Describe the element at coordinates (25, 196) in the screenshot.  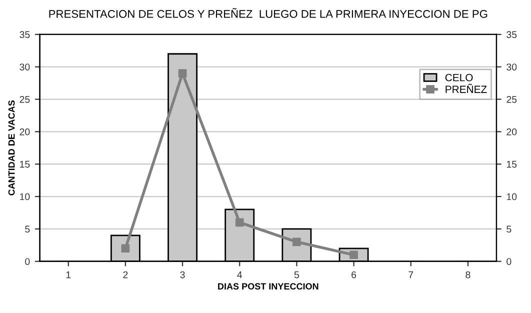
I see `y-tick-label: 10` at that location.